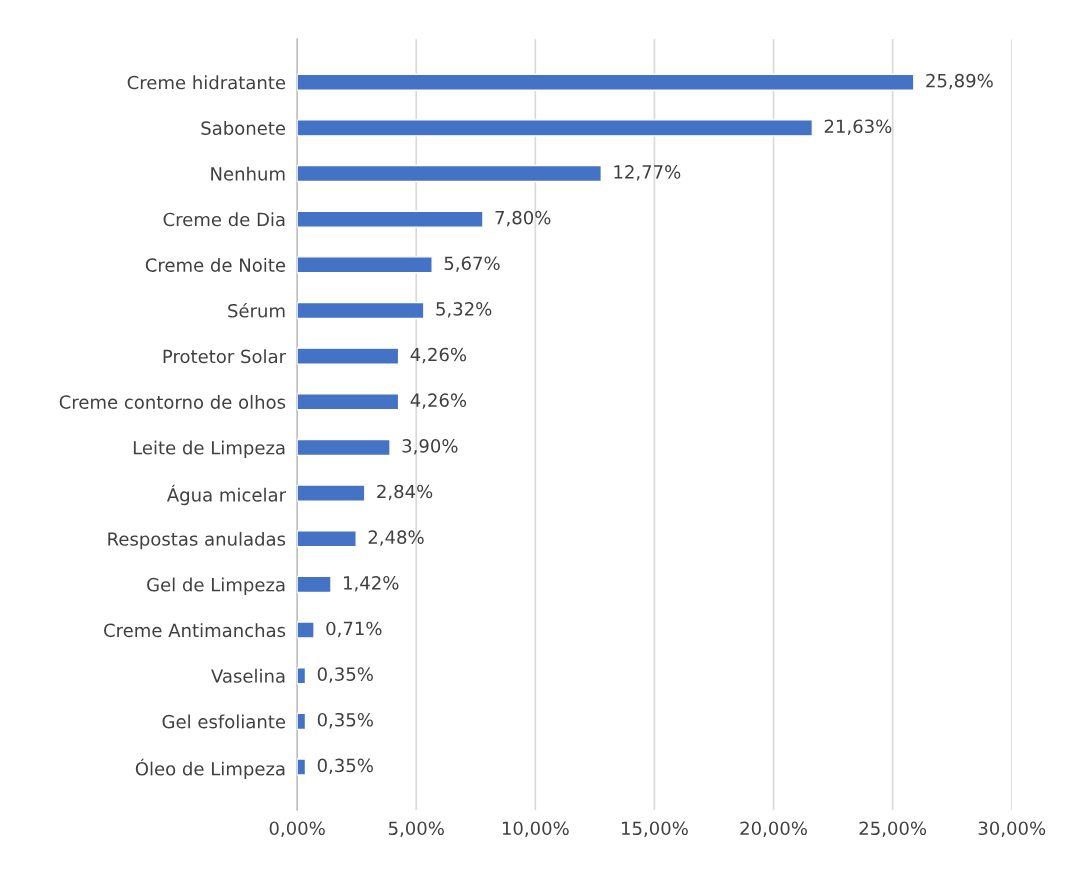 The image size is (1065, 871). Describe the element at coordinates (655, 829) in the screenshot. I see `x-tick-label: 15,00%` at that location.